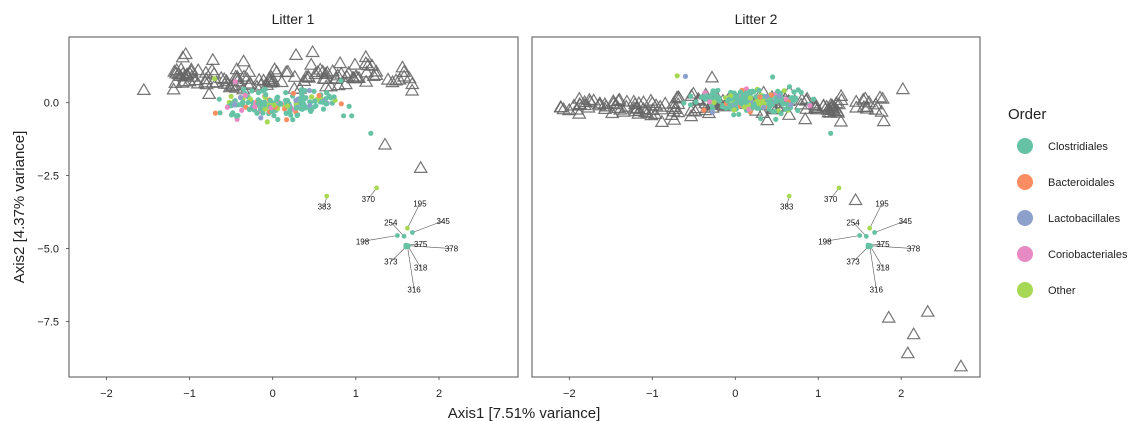 The image size is (1147, 421). What do you see at coordinates (369, 199) in the screenshot?
I see `sample-label: 370` at bounding box center [369, 199].